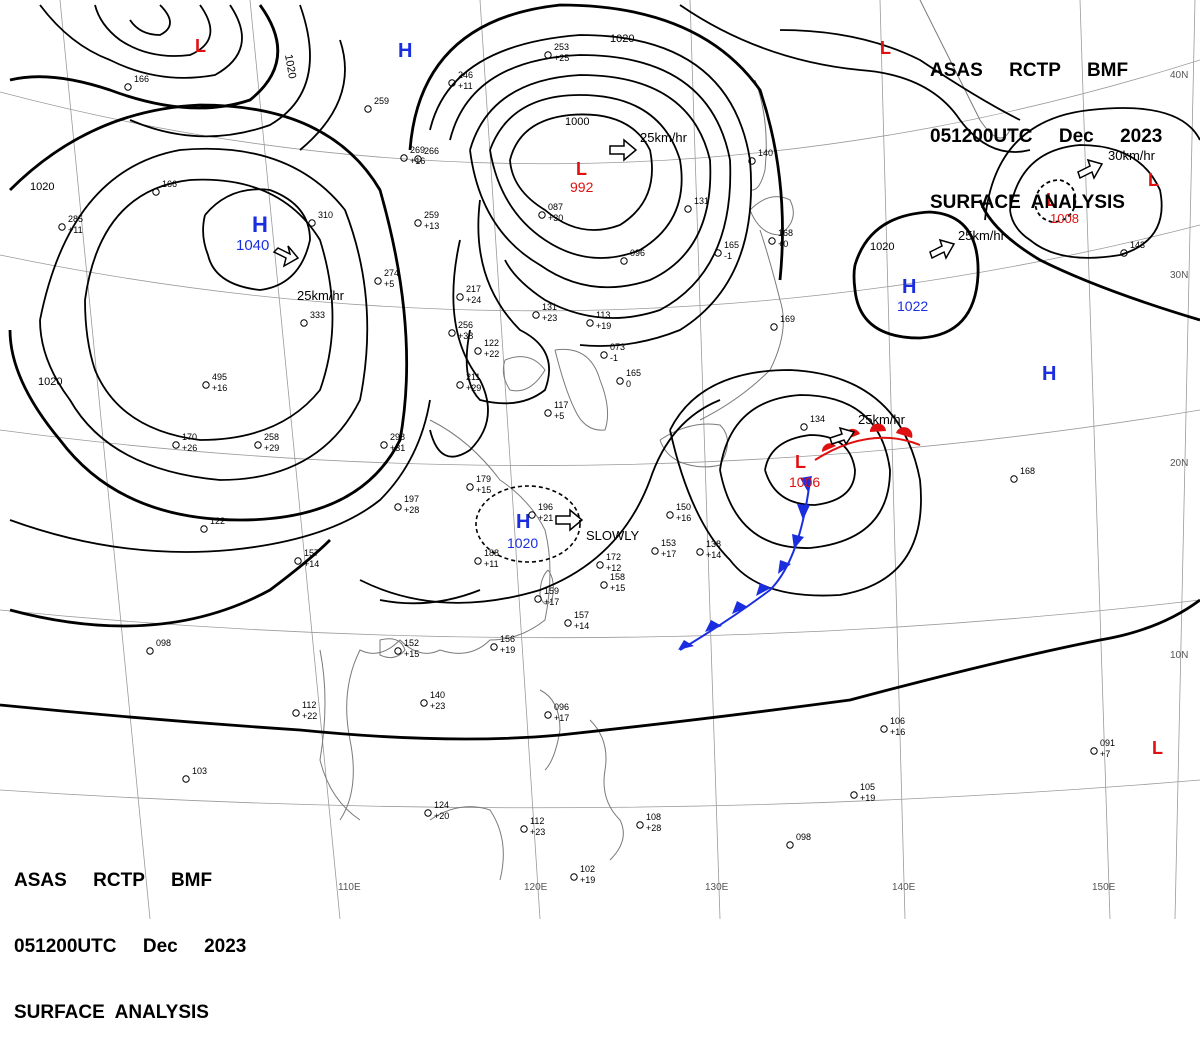 This screenshot has height=1046, width=1200. I want to click on high-symbol: H, so click(523, 522).